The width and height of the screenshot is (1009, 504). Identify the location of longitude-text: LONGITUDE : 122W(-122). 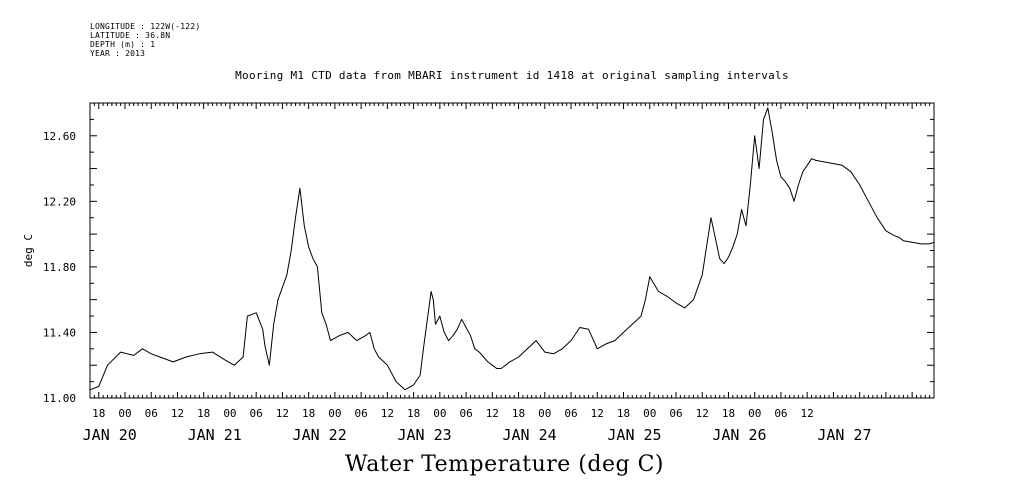
(145, 26).